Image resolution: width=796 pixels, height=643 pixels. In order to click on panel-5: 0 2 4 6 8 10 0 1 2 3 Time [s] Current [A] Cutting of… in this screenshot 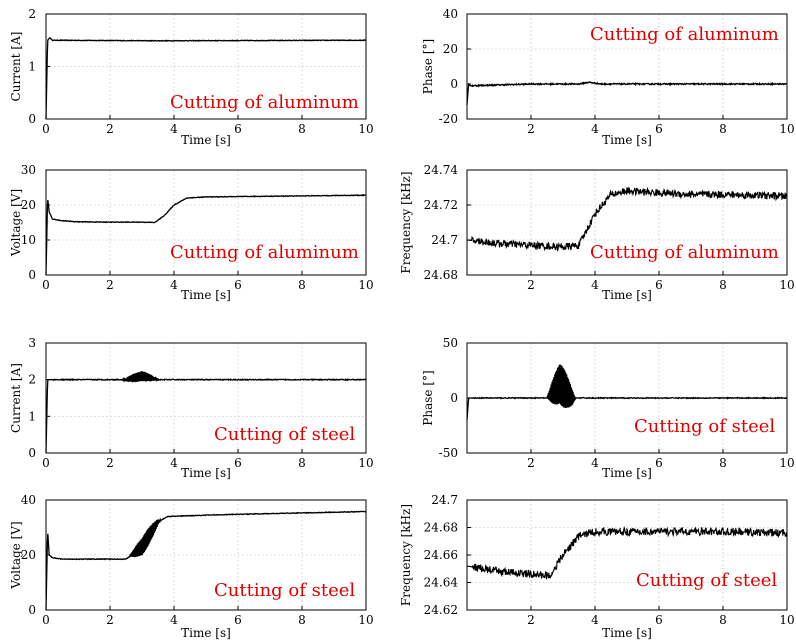, I will do `click(191, 408)`.